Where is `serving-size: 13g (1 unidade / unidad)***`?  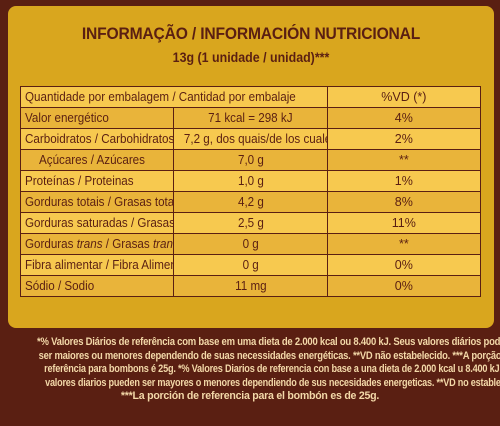
serving-size: 13g (1 unidade / unidad)*** is located at coordinates (251, 57).